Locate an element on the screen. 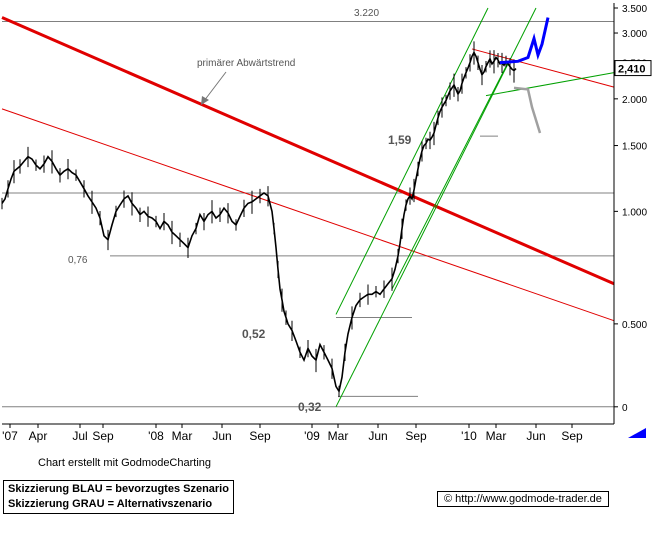 The height and width of the screenshot is (541, 652). gray-scenario-sketch is located at coordinates (527, 110).